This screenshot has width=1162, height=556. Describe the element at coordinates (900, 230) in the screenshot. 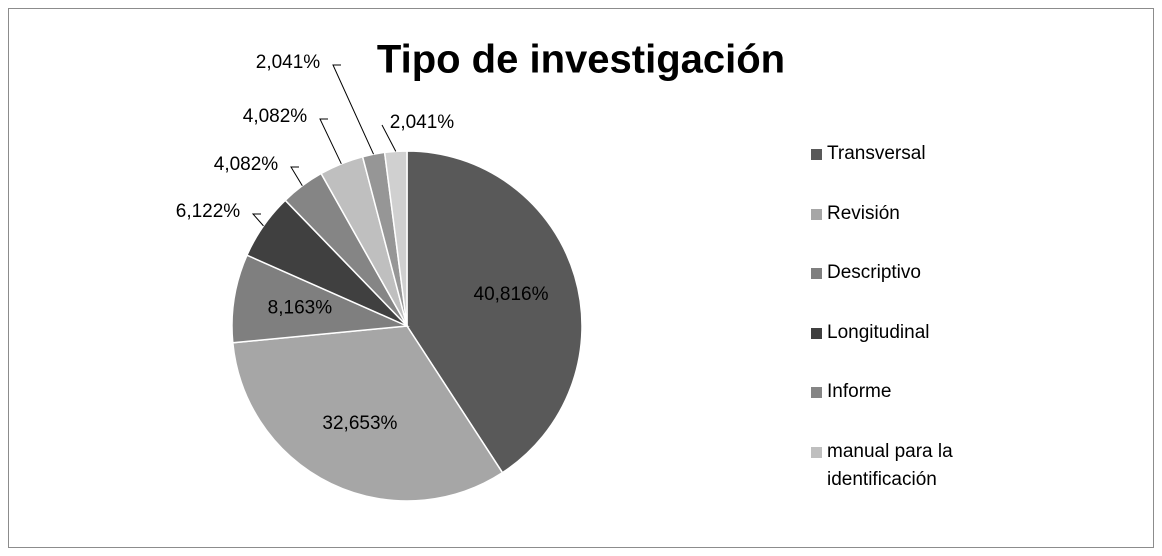

I see `legend-item: Revisión` at that location.